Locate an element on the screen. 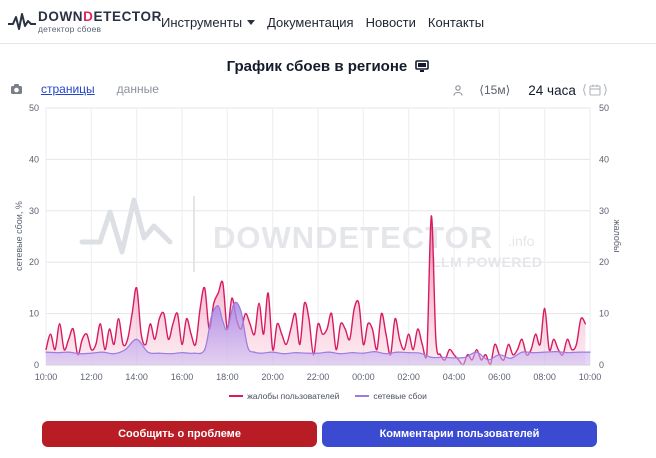  y-tick-label-left: 50 is located at coordinates (34, 108).